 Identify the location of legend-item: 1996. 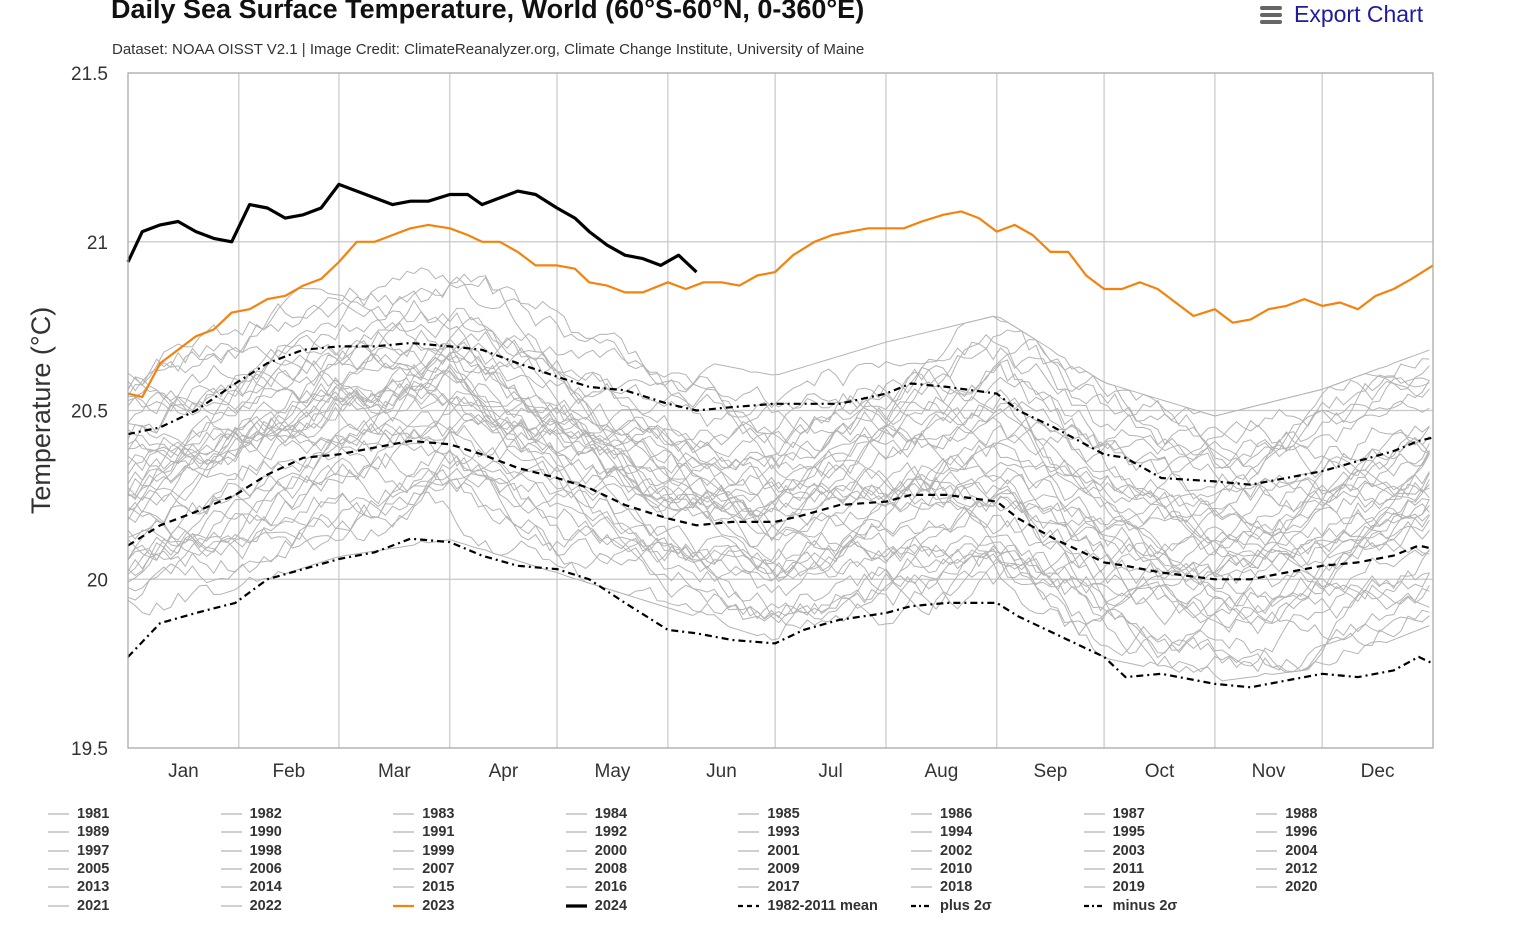
(1286, 832).